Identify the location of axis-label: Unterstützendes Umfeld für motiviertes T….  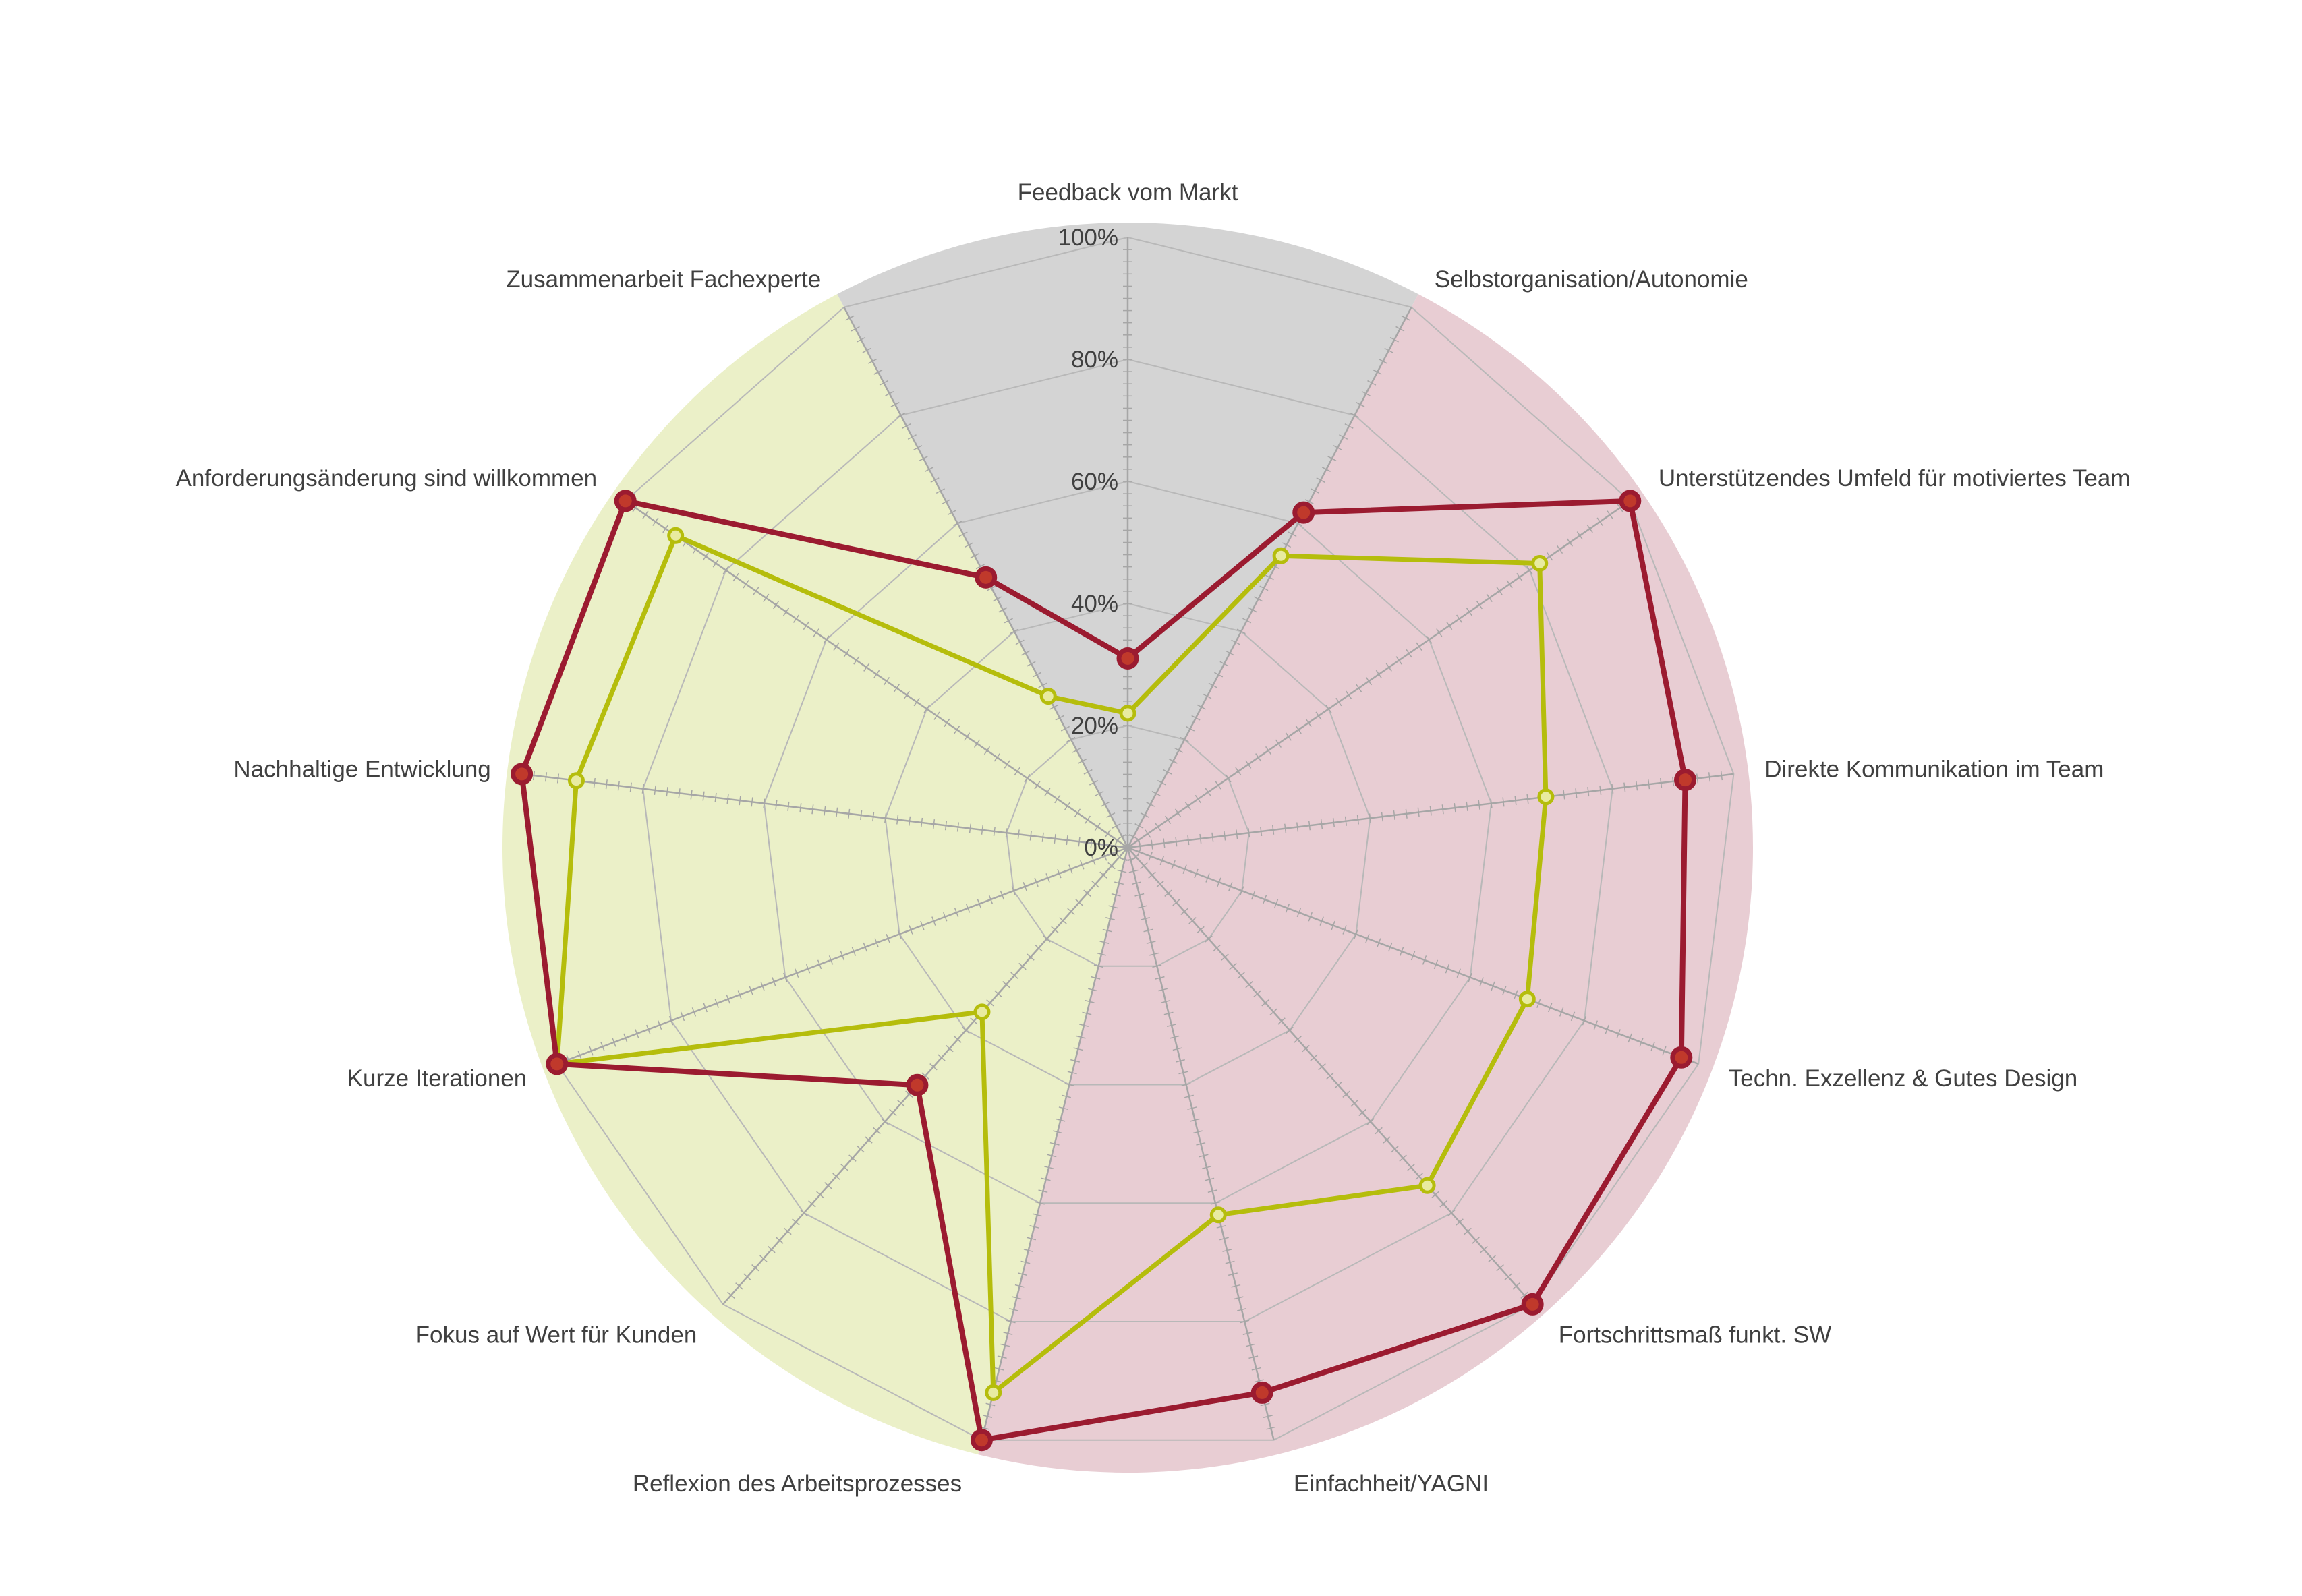
(1895, 479).